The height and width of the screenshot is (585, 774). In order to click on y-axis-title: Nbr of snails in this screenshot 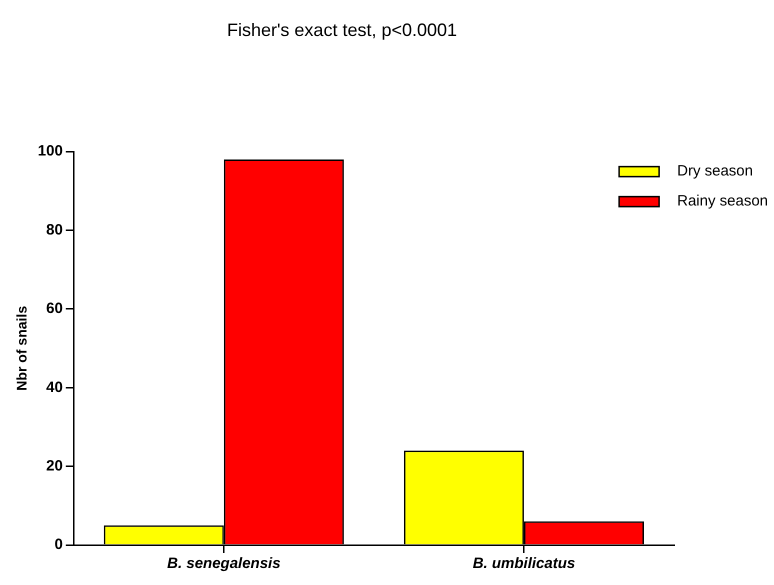, I will do `click(21, 348)`.